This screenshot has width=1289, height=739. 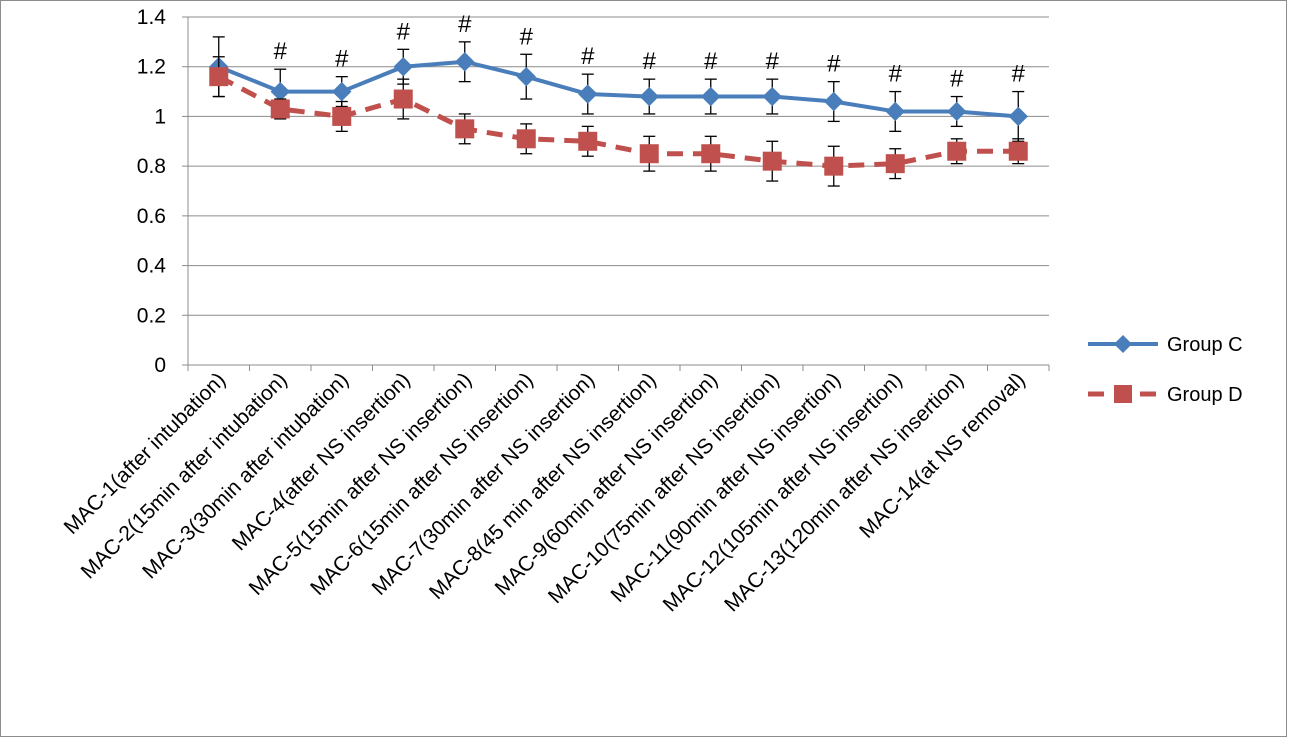 I want to click on series-group-d, so click(x=618, y=121).